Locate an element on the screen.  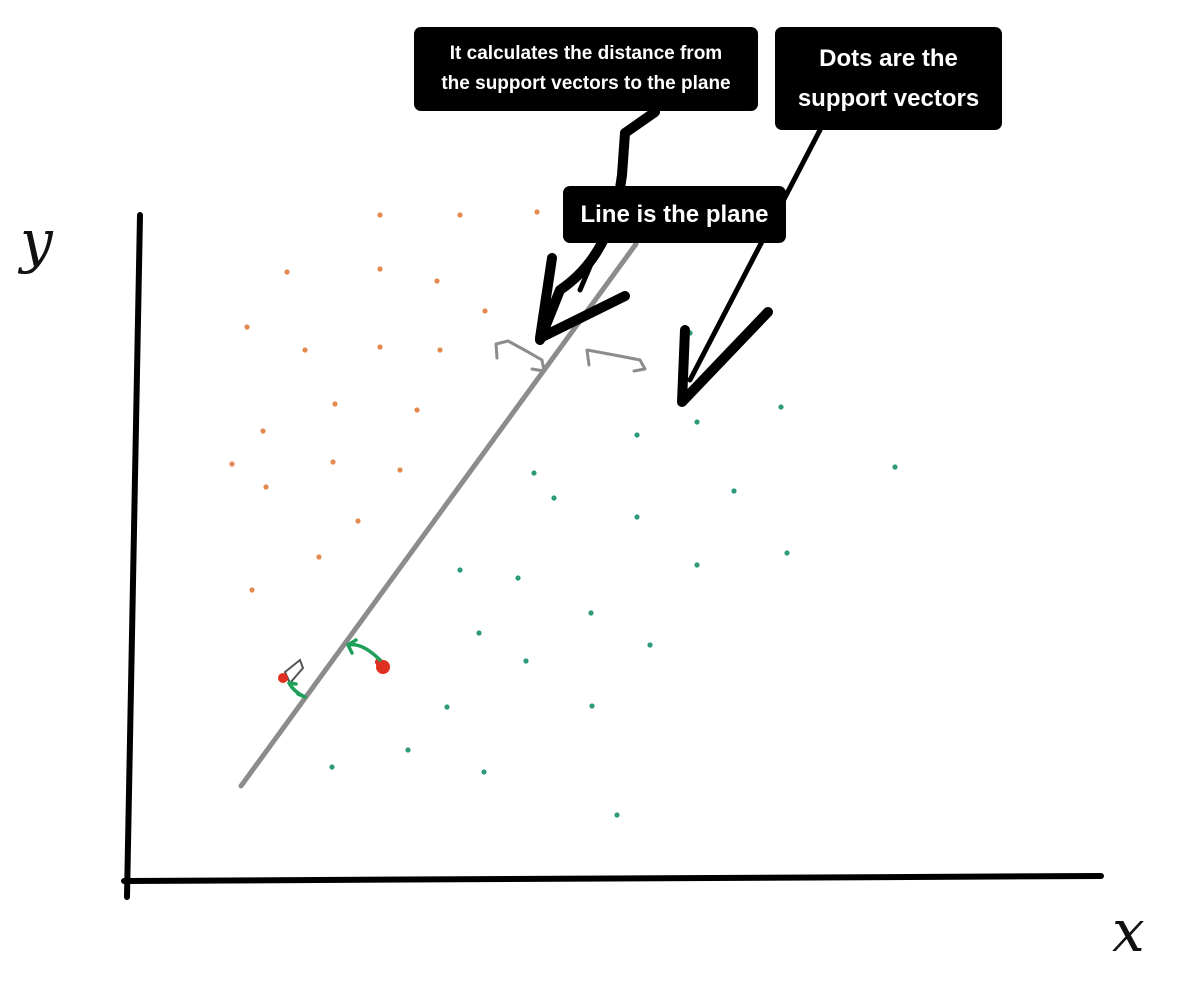
support-vector-marker-left is located at coordinates (291, 671).